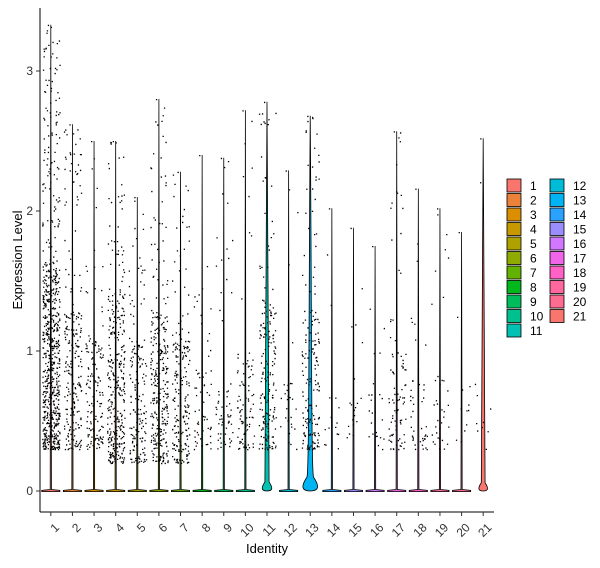 The image size is (600, 568). Describe the element at coordinates (533, 288) in the screenshot. I see `legend-label: 8` at that location.